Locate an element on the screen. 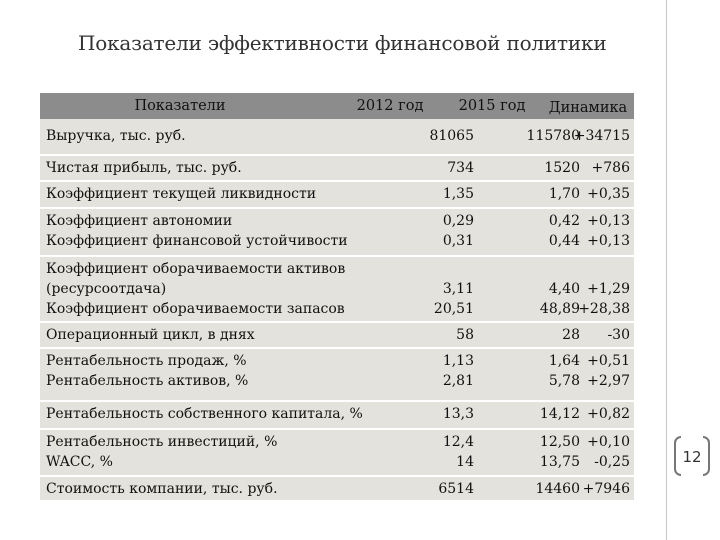 The image size is (720, 540). cell-2012: 0,29 is located at coordinates (458, 221).